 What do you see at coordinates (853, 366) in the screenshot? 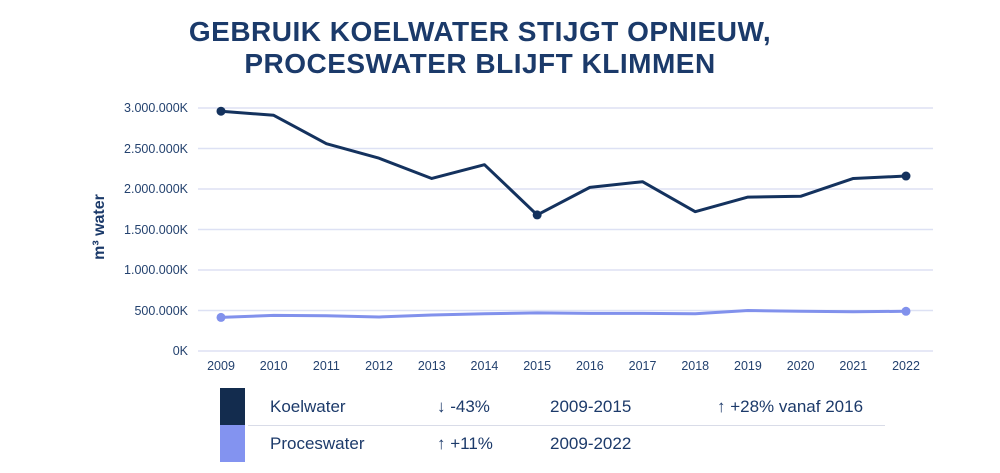
I see `x-tick-label: 2021` at bounding box center [853, 366].